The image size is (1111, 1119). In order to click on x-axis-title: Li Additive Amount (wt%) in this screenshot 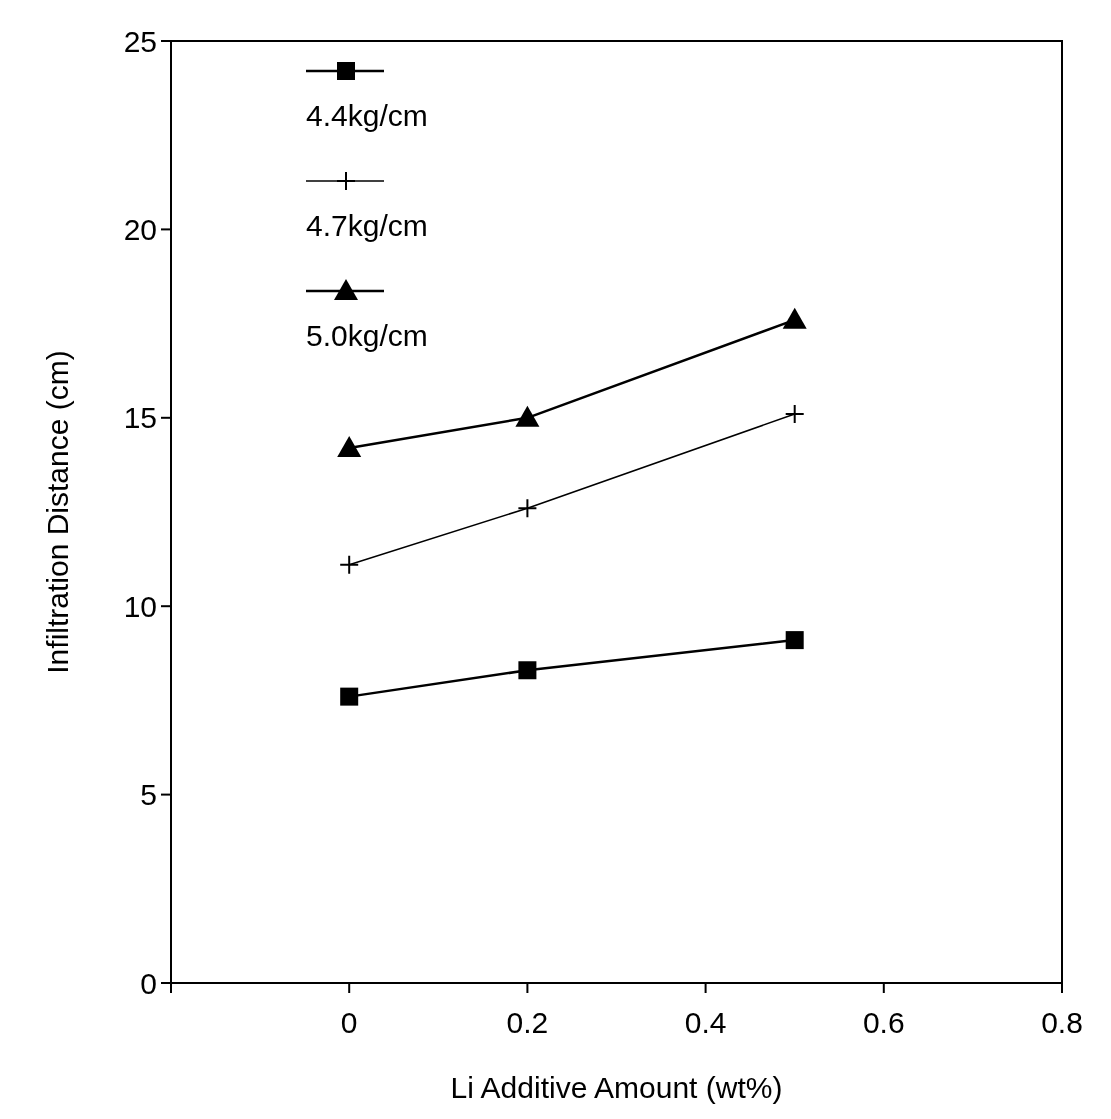, I will do `click(616, 1087)`.